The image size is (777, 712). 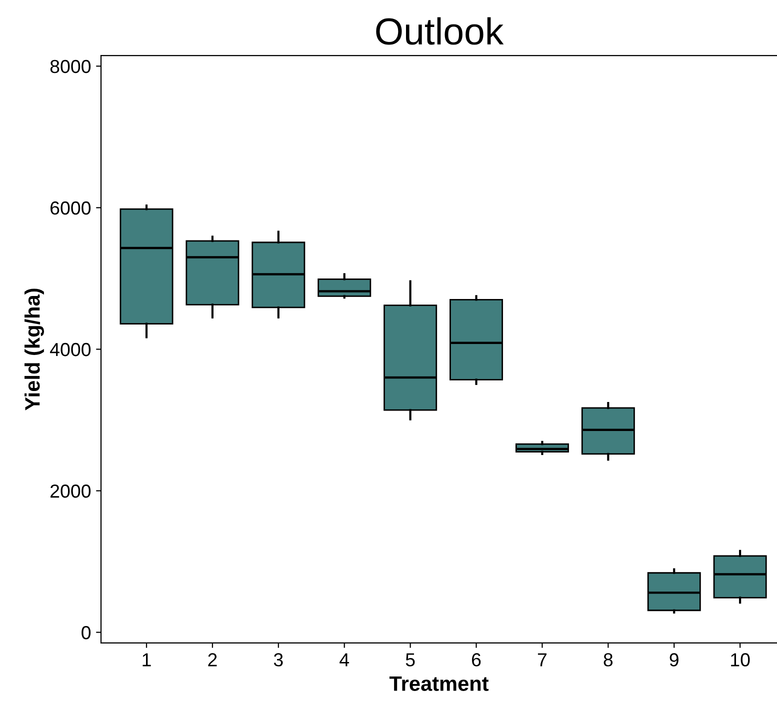 What do you see at coordinates (86, 633) in the screenshot?
I see `y-tick-label: 0` at bounding box center [86, 633].